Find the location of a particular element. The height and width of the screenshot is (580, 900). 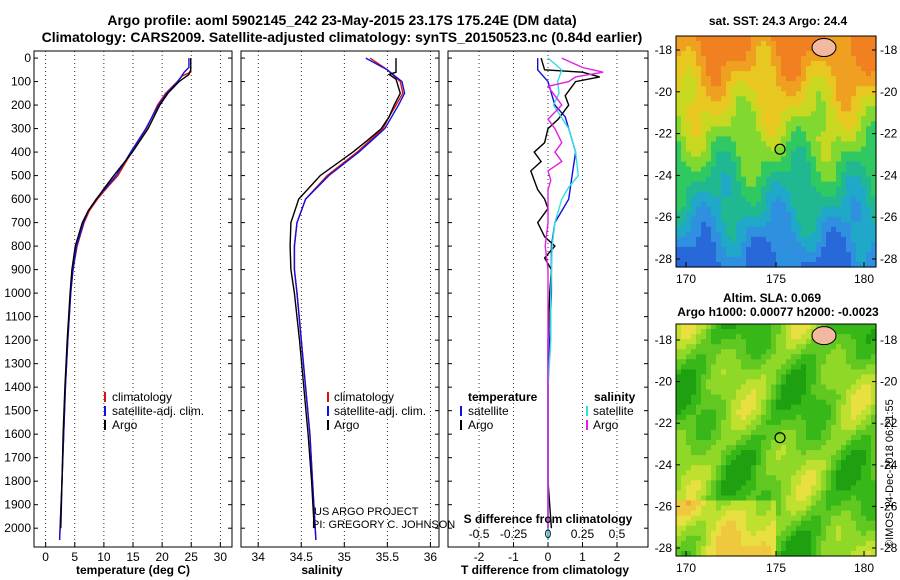

difference-series is located at coordinates (566, 298).